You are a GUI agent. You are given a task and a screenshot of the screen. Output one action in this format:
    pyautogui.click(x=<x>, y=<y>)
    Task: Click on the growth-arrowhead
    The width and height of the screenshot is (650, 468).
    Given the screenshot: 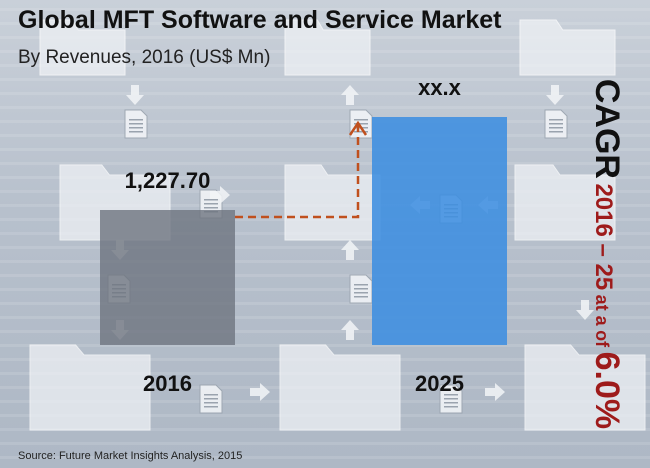 What is the action you would take?
    pyautogui.click(x=358, y=128)
    